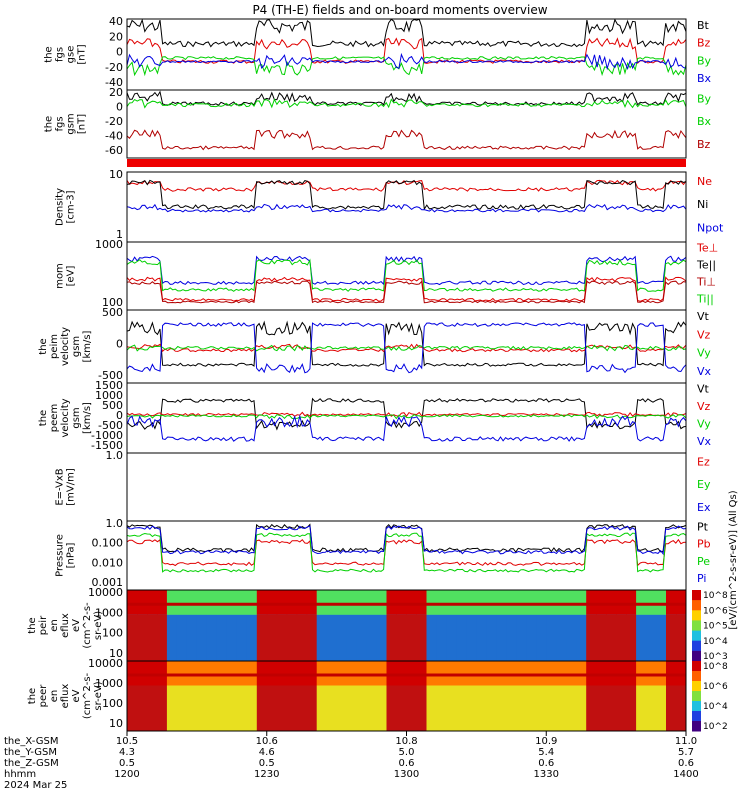  Describe the element at coordinates (706, 264) in the screenshot. I see `legend-Te||: Te||` at that location.